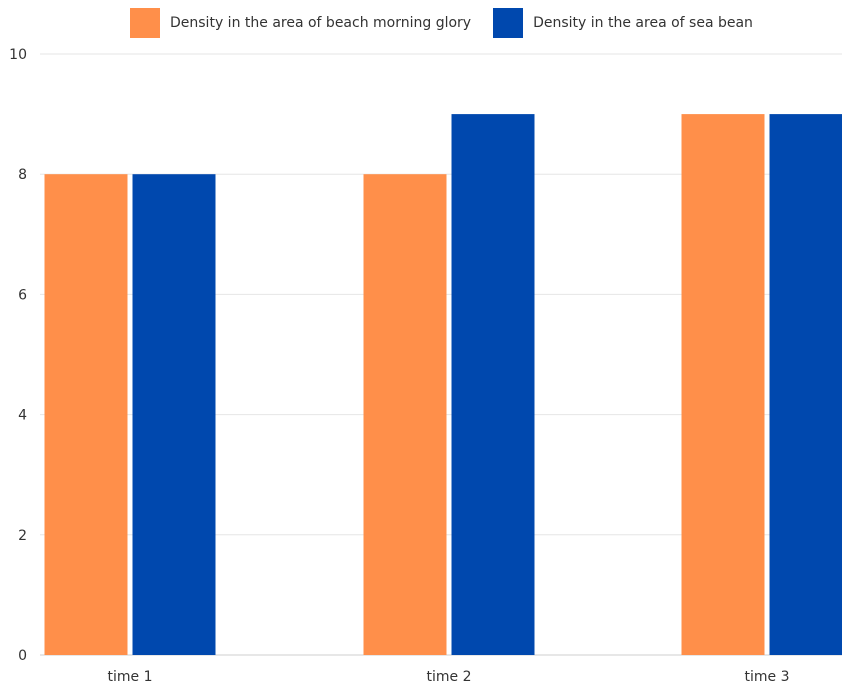 This screenshot has width=842, height=688. I want to click on y-tick-label-2: 2, so click(22, 536).